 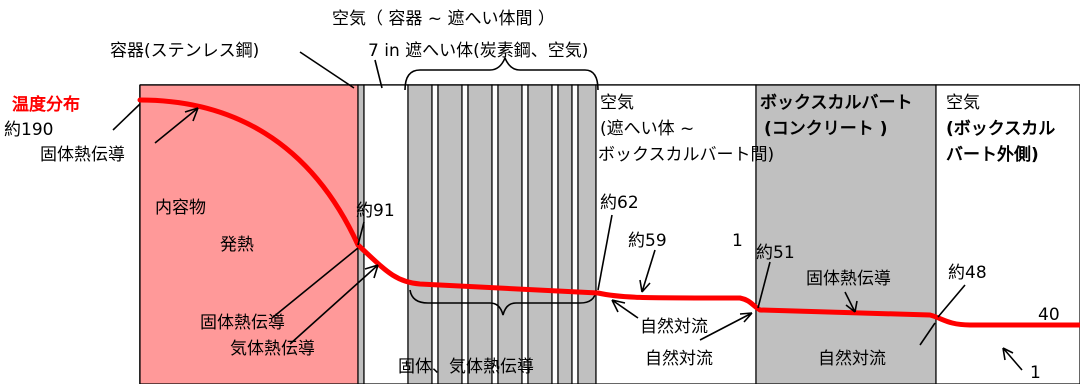 What do you see at coordinates (963, 103) in the screenshot?
I see `label-air-out-1: 空気` at bounding box center [963, 103].